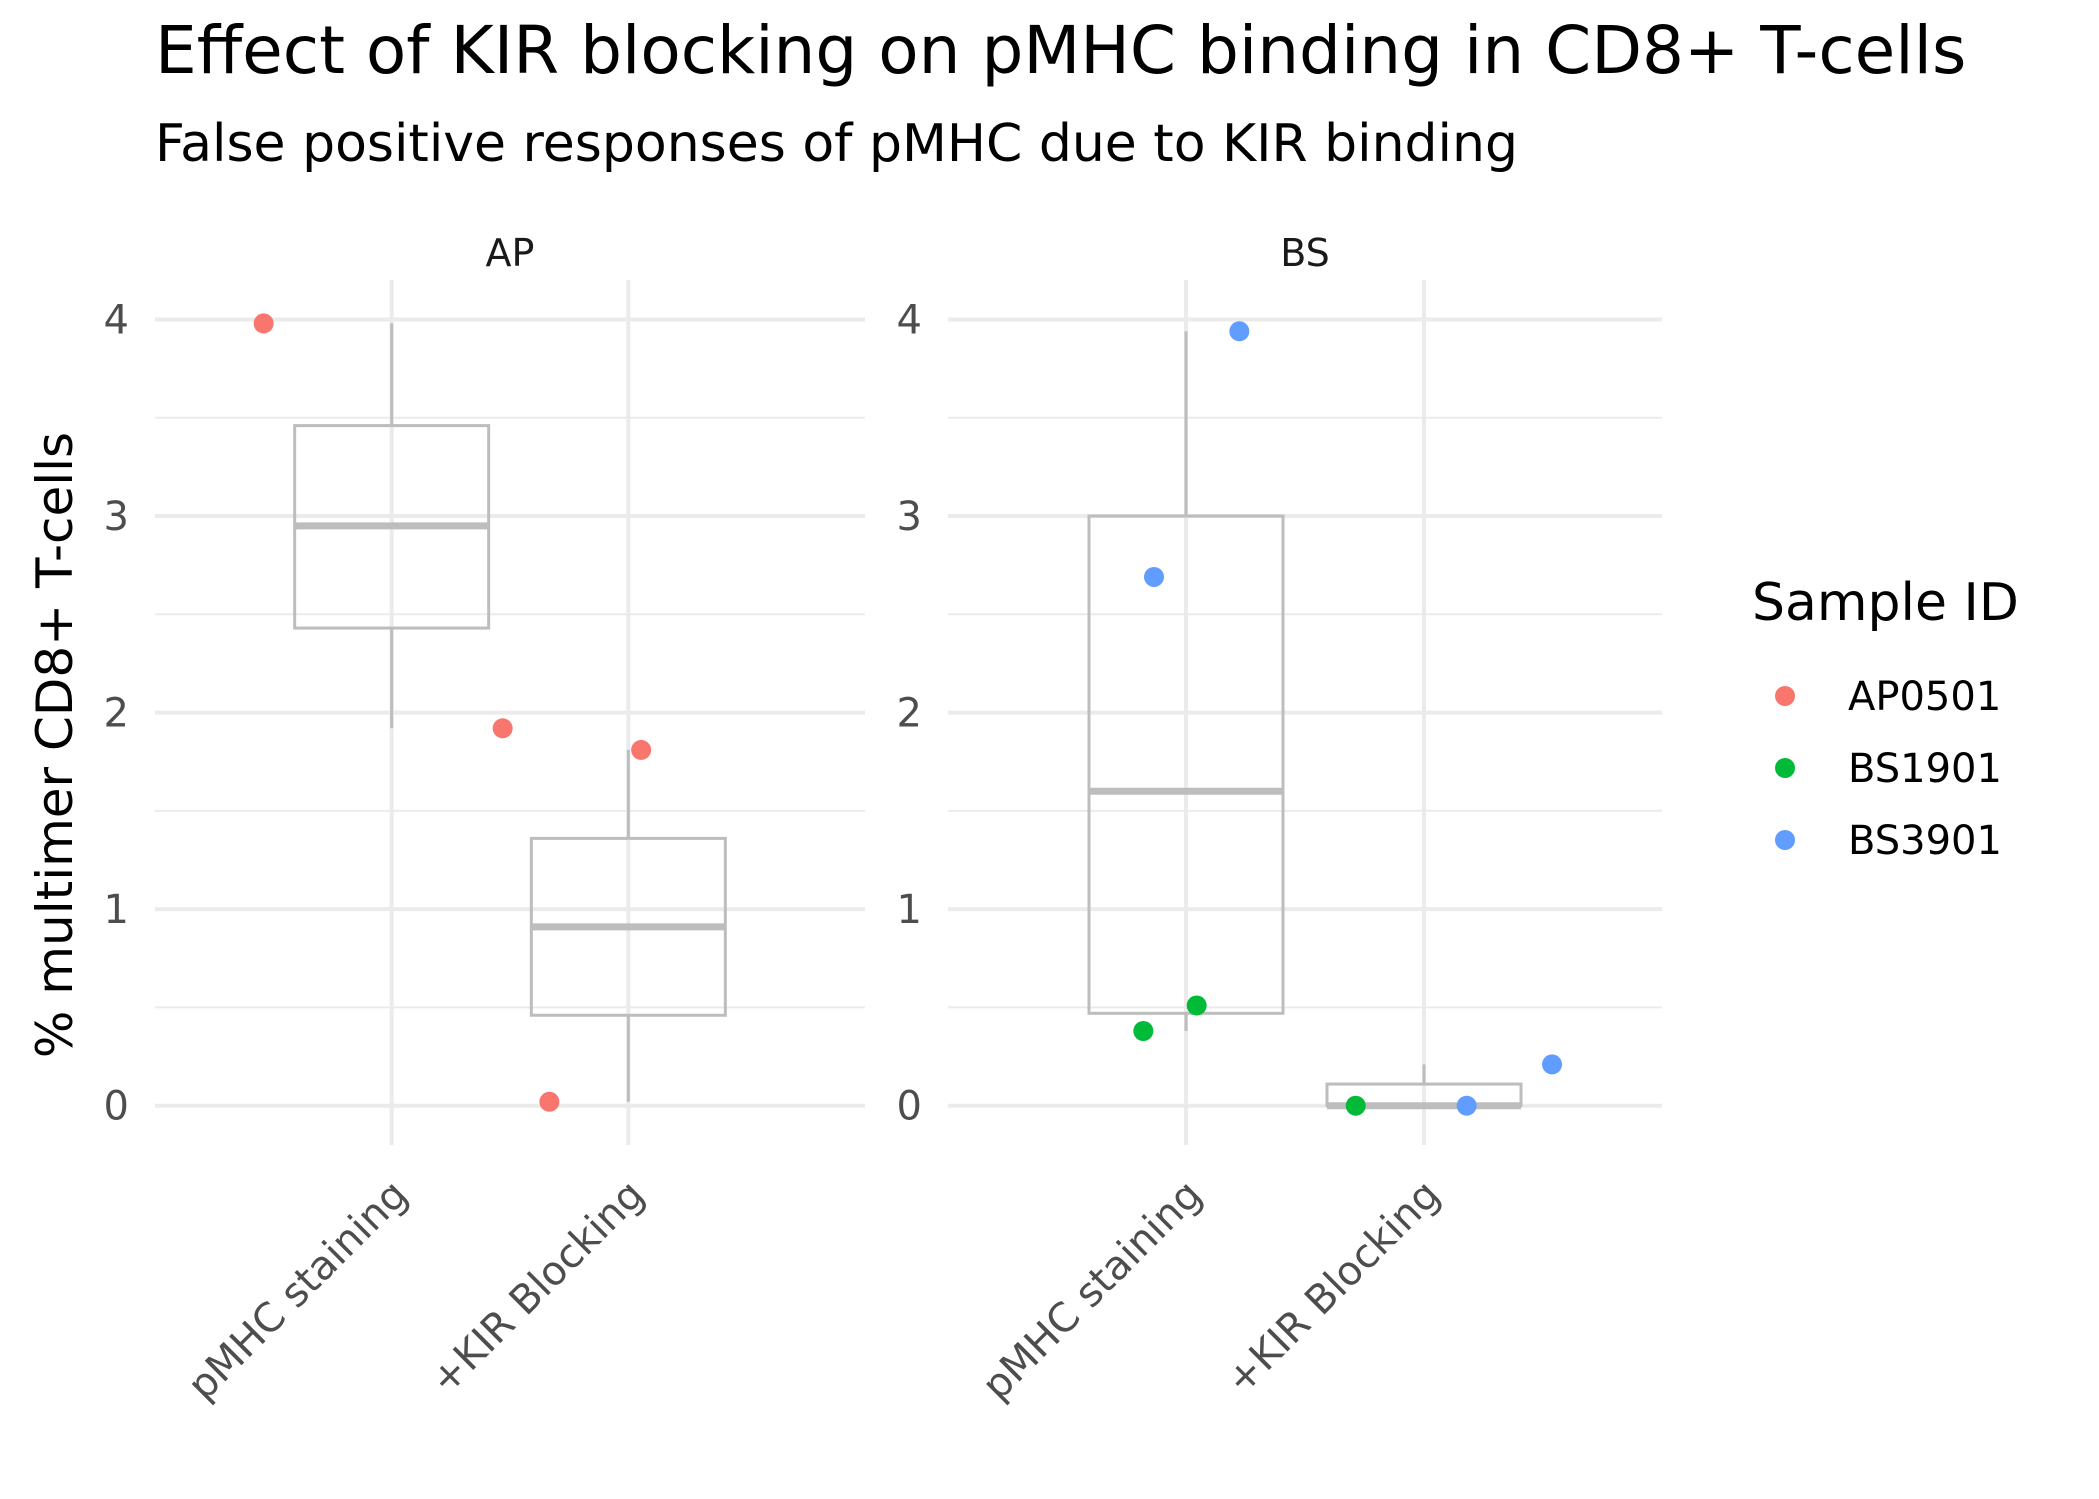  What do you see at coordinates (55, 745) in the screenshot?
I see `y-axis-label: % multimer CD8+ T-cells` at bounding box center [55, 745].